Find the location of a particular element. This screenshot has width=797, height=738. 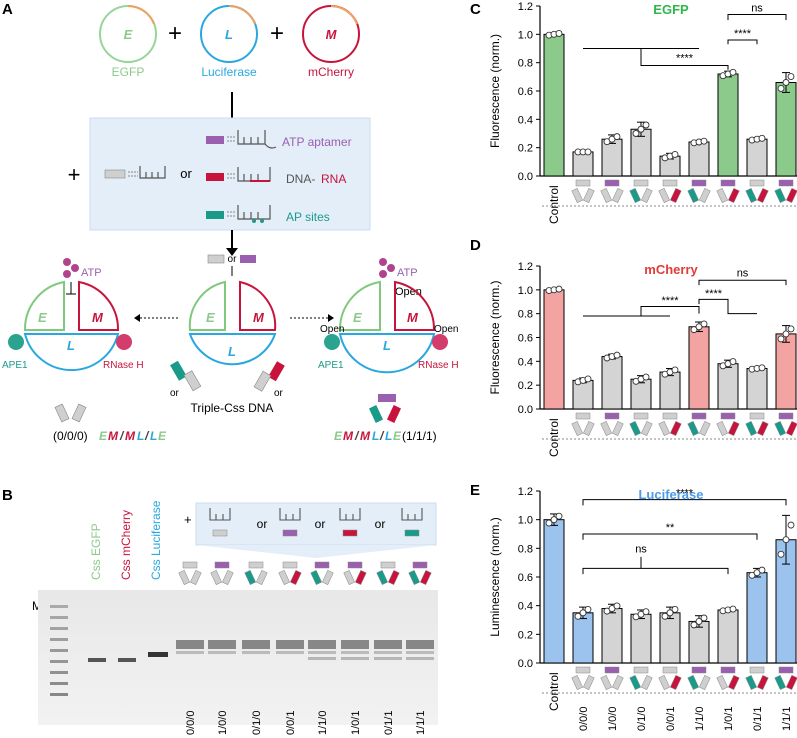

variant-dna-rna: DNA- RNA is located at coordinates (276, 176).